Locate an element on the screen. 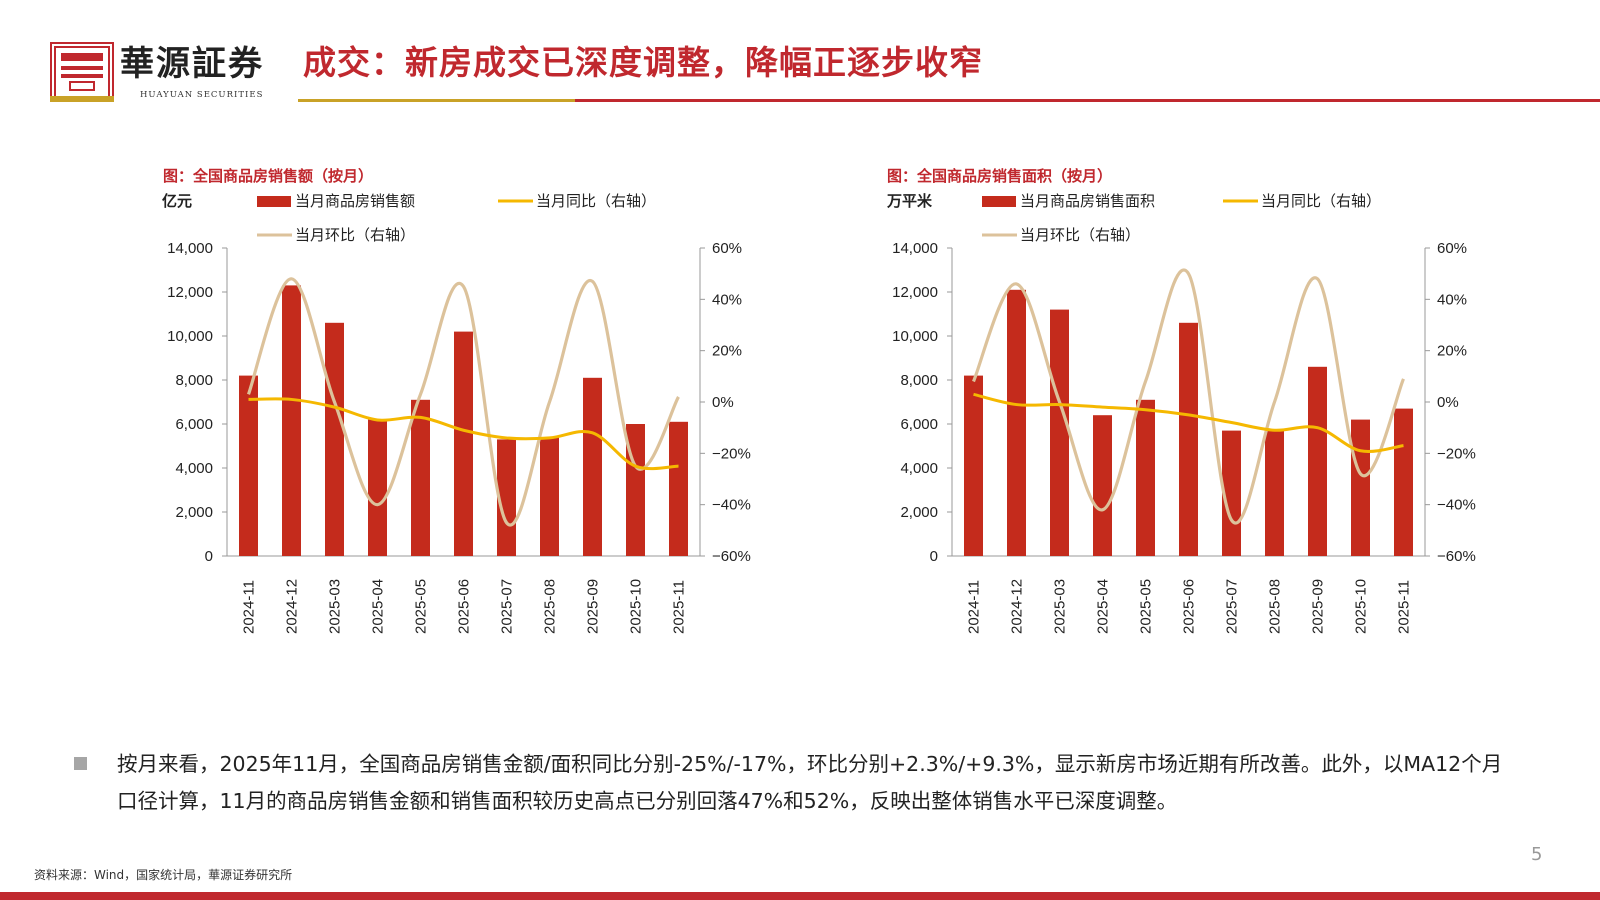 This screenshot has width=1600, height=900. source-note: 资料来源：Wind，国家统计局，華源证券研究所 is located at coordinates (163, 875).